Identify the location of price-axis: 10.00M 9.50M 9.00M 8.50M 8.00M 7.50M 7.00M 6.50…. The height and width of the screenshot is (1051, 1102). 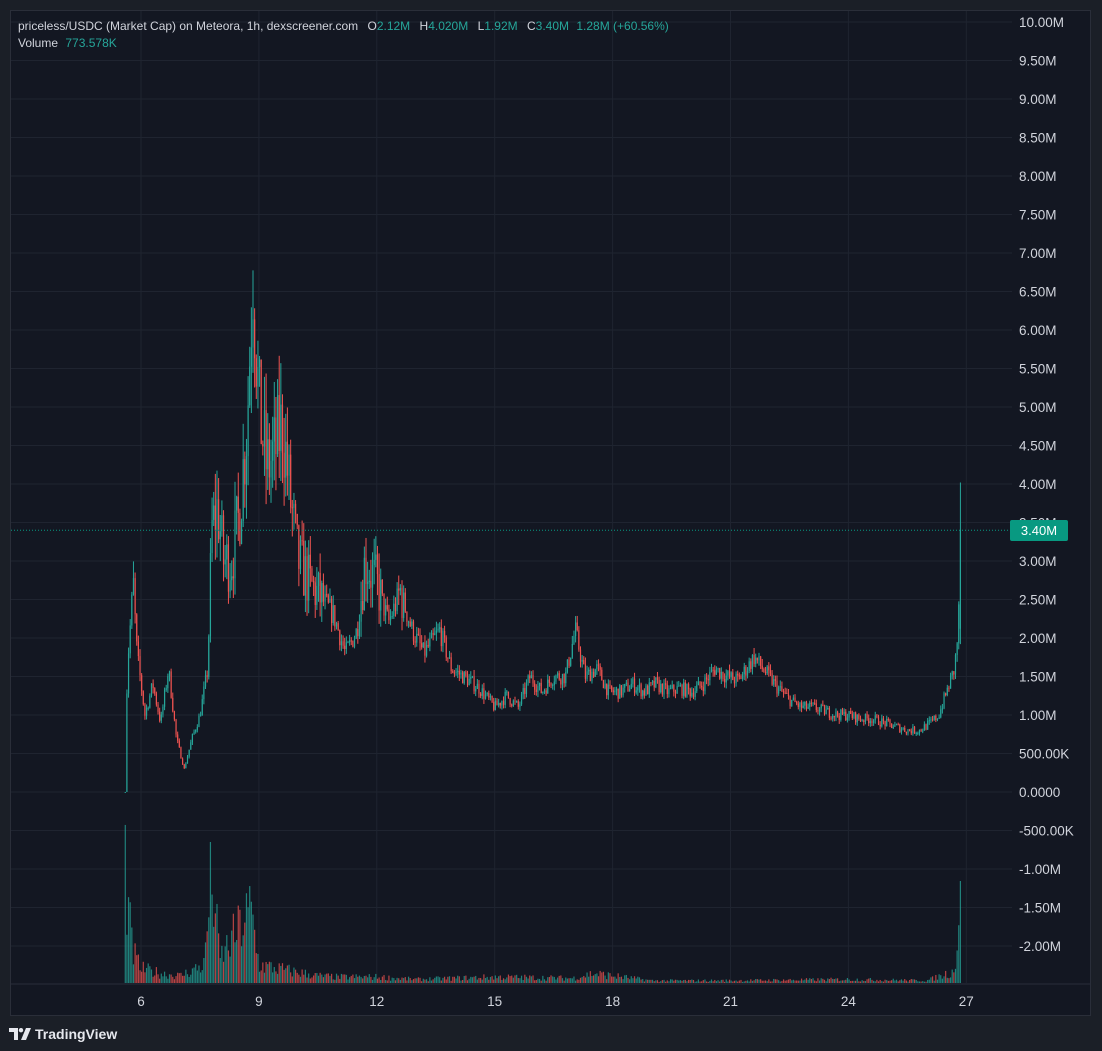
(1046, 484).